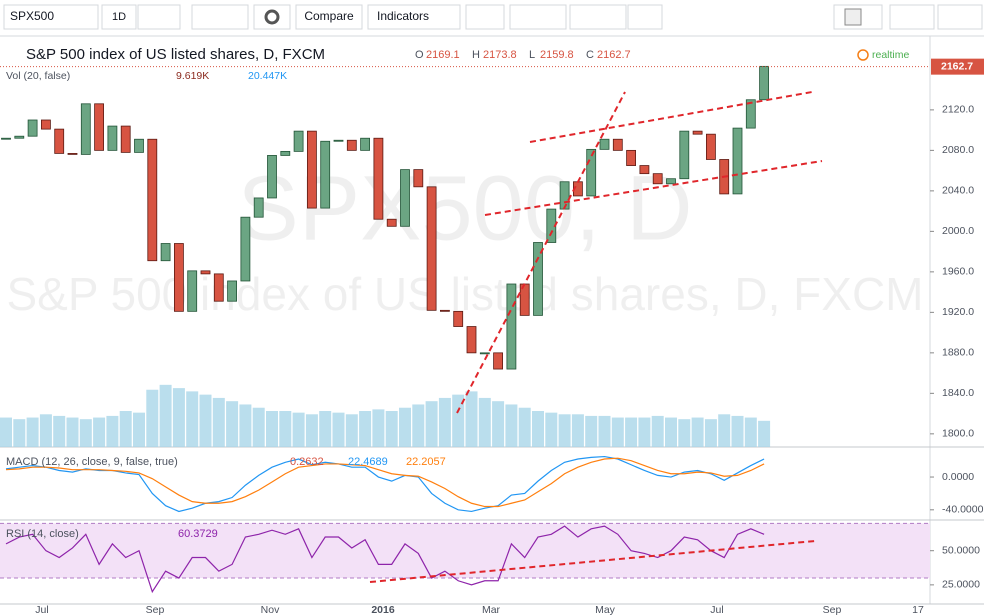 Image resolution: width=984 pixels, height=616 pixels. I want to click on compare: Compare, so click(329, 16).